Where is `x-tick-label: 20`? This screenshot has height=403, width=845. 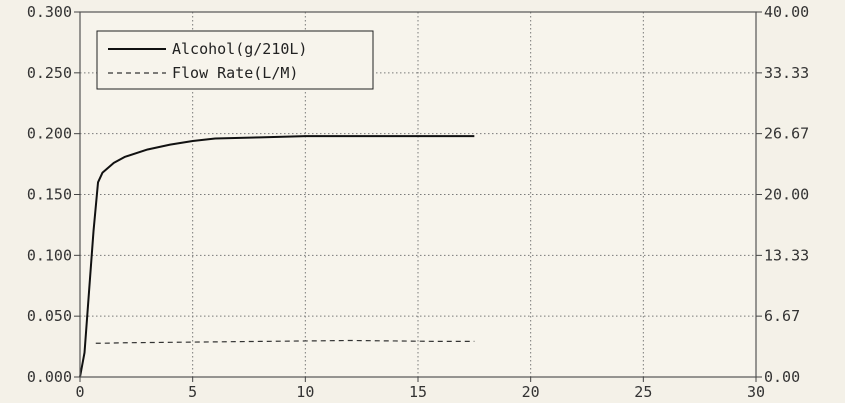 x-tick-label: 20 is located at coordinates (531, 392).